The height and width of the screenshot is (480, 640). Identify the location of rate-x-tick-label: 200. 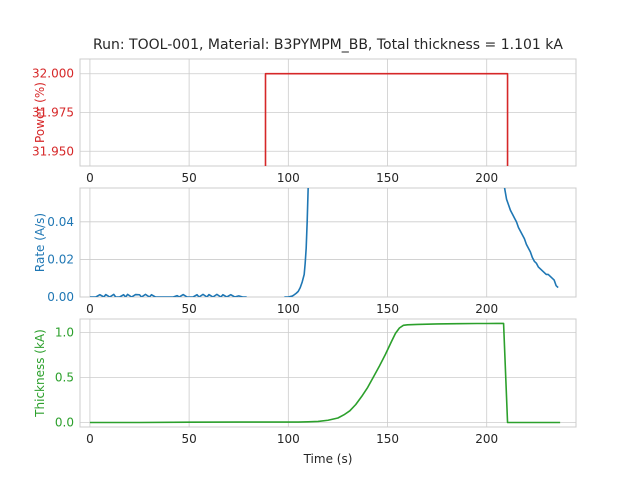
(486, 309).